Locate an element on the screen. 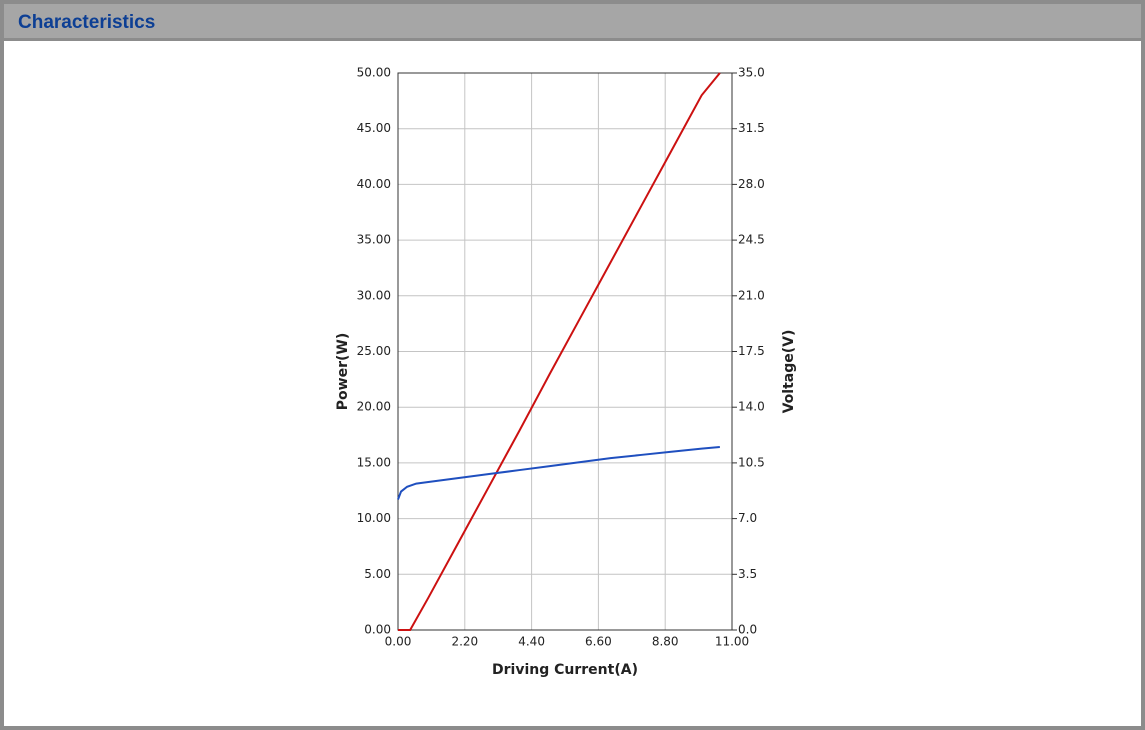  y-tick-label: 25.00 is located at coordinates (374, 351).